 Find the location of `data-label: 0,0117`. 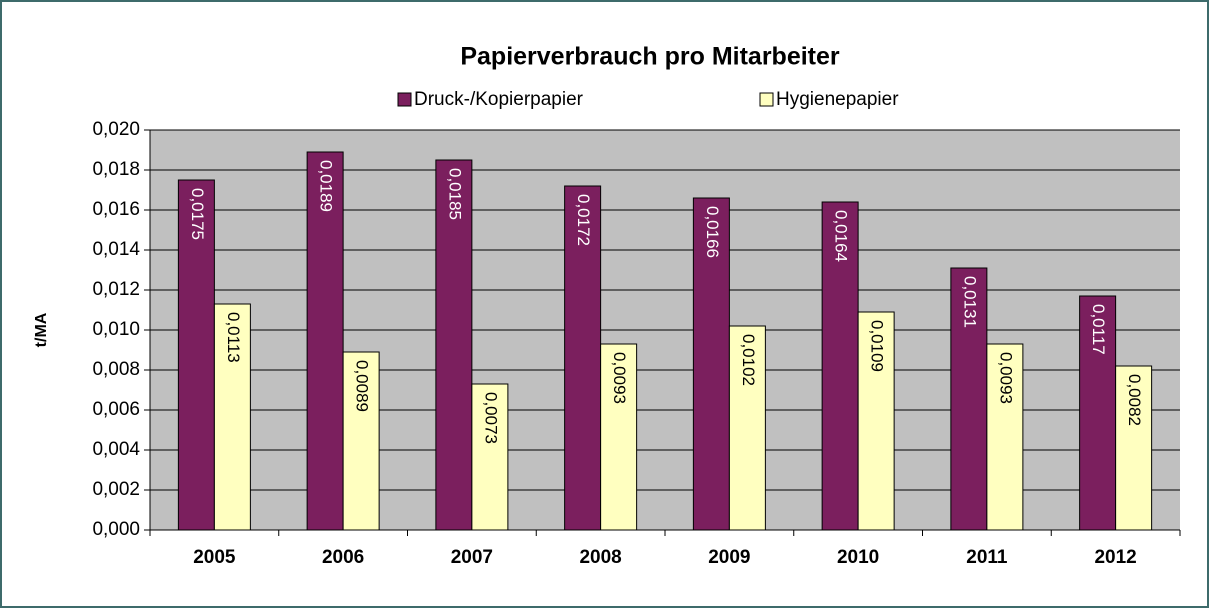

data-label: 0,0117 is located at coordinates (1098, 329).